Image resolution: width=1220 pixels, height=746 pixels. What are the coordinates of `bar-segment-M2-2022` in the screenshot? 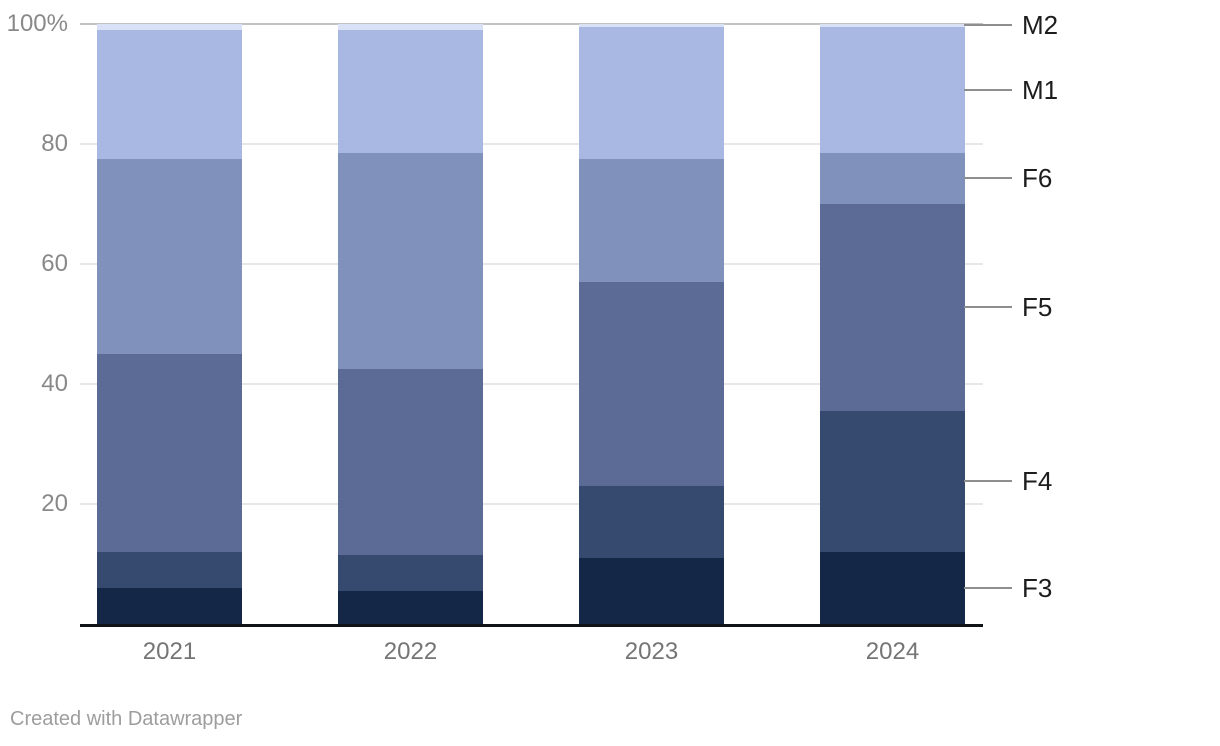 It's located at (410, 26).